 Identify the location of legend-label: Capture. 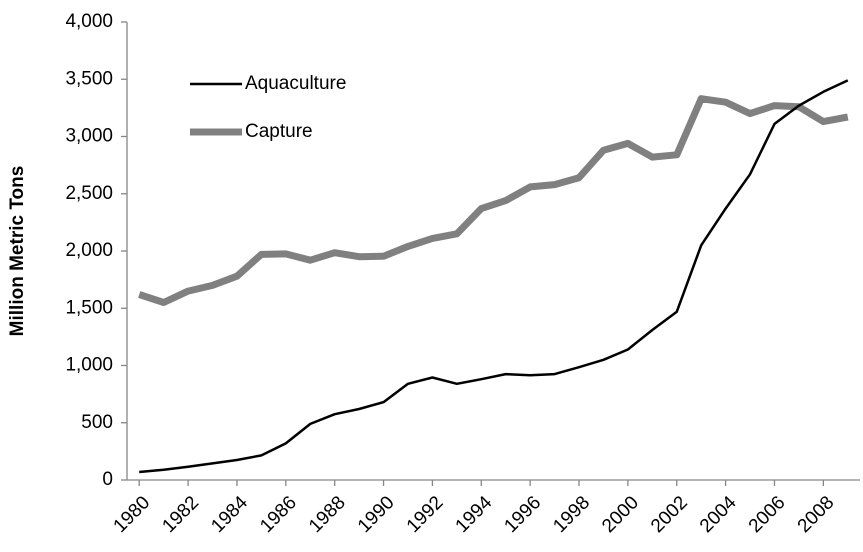
(279, 131).